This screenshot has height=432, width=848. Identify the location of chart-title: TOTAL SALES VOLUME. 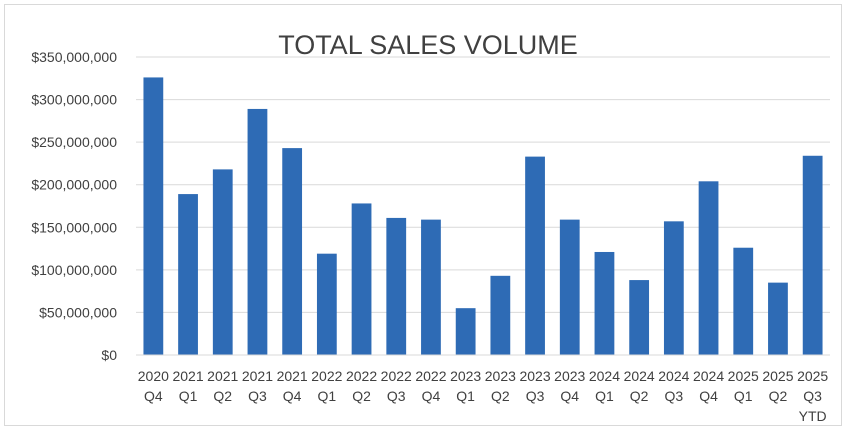
(428, 45).